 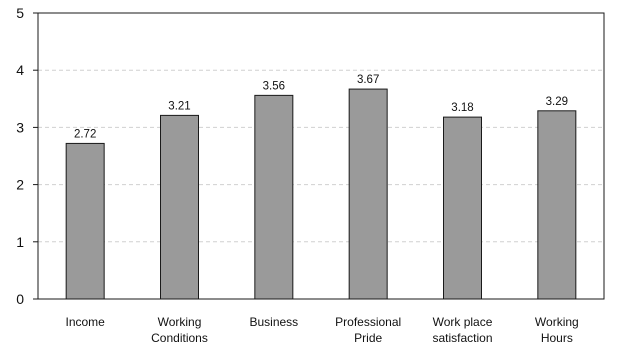 I want to click on y-tick-label: 1, so click(x=20, y=242).